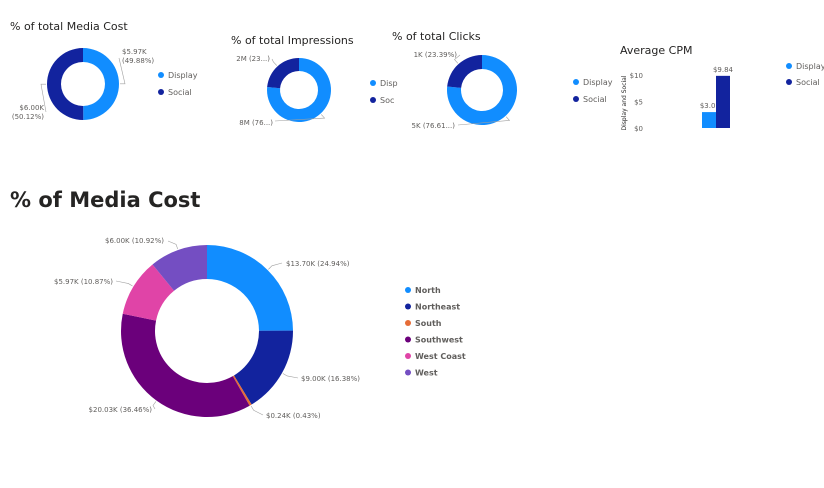 The width and height of the screenshot is (824, 488). I want to click on media-cost-data-label-social: (50.12%), so click(28, 117).